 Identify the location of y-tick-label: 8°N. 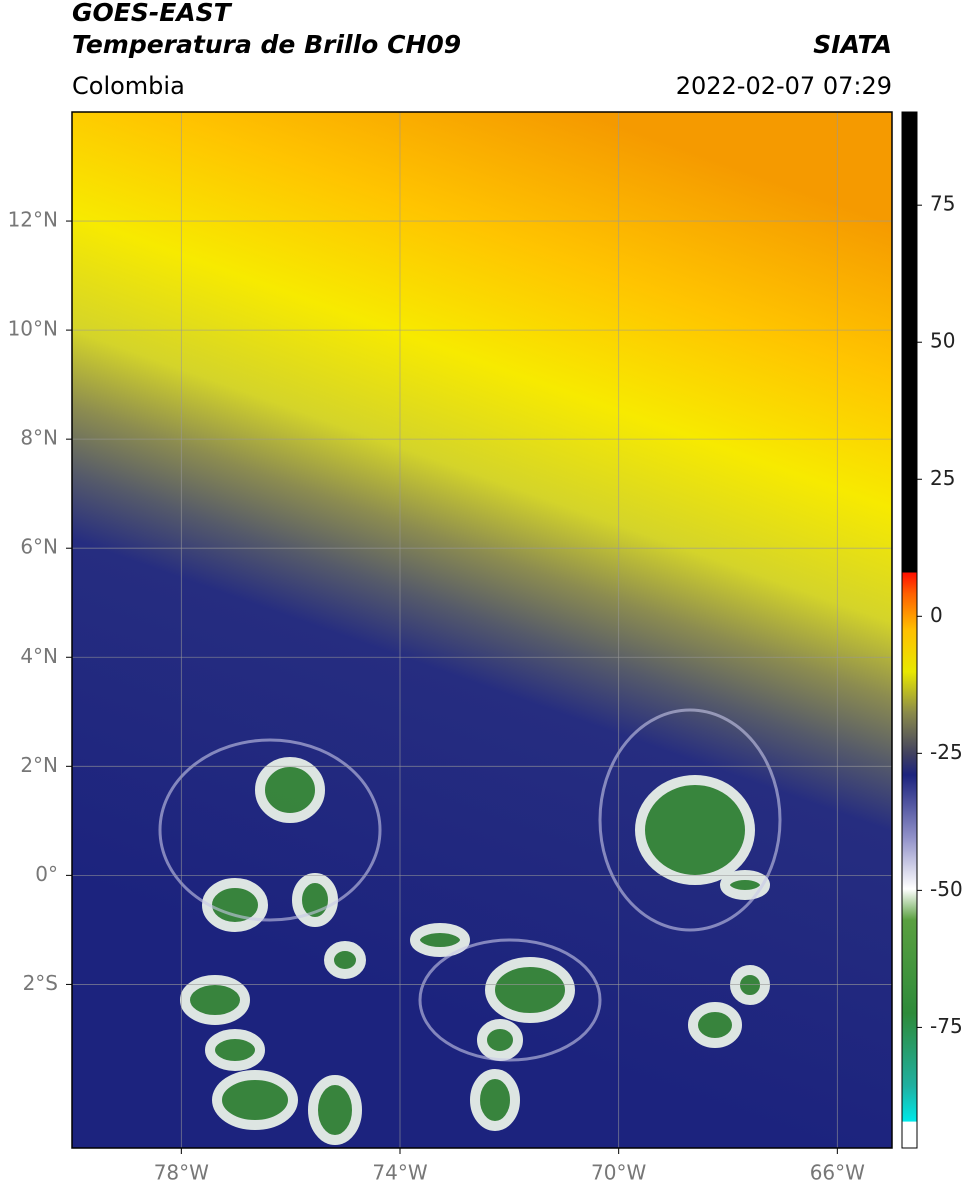
(39, 438).